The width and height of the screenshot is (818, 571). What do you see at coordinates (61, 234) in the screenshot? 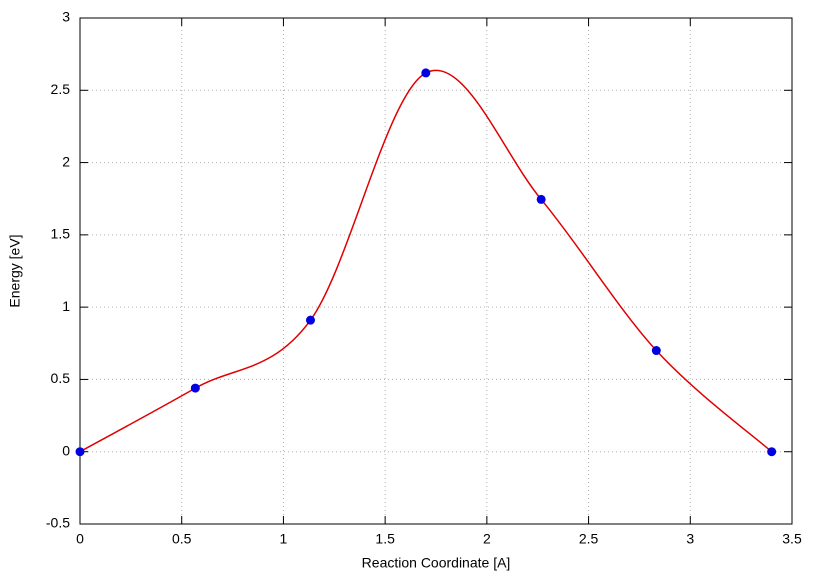
I see `y-tick-label: 1.5` at bounding box center [61, 234].